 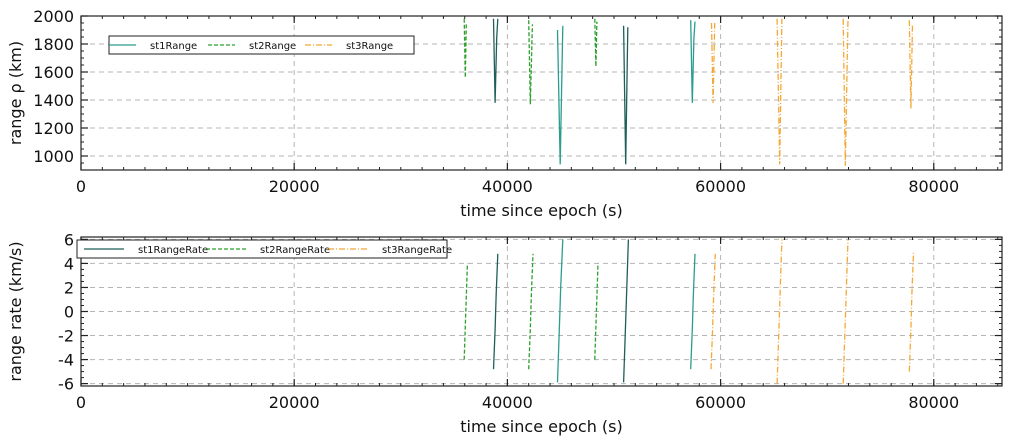 I want to click on y-tick-label: 2, so click(x=69, y=287).